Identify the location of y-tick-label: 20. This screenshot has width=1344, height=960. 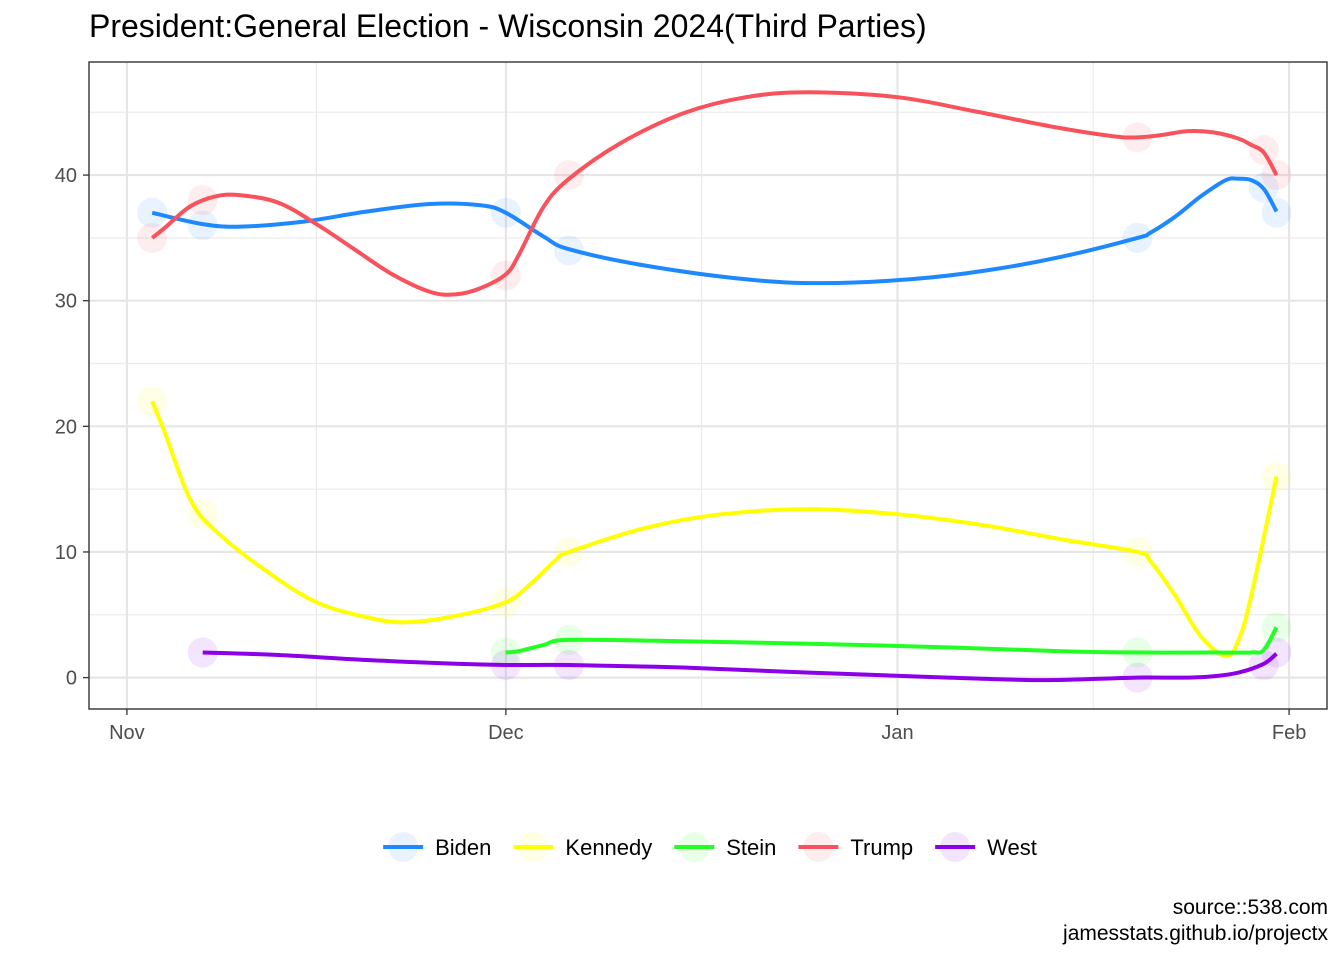
(66, 427).